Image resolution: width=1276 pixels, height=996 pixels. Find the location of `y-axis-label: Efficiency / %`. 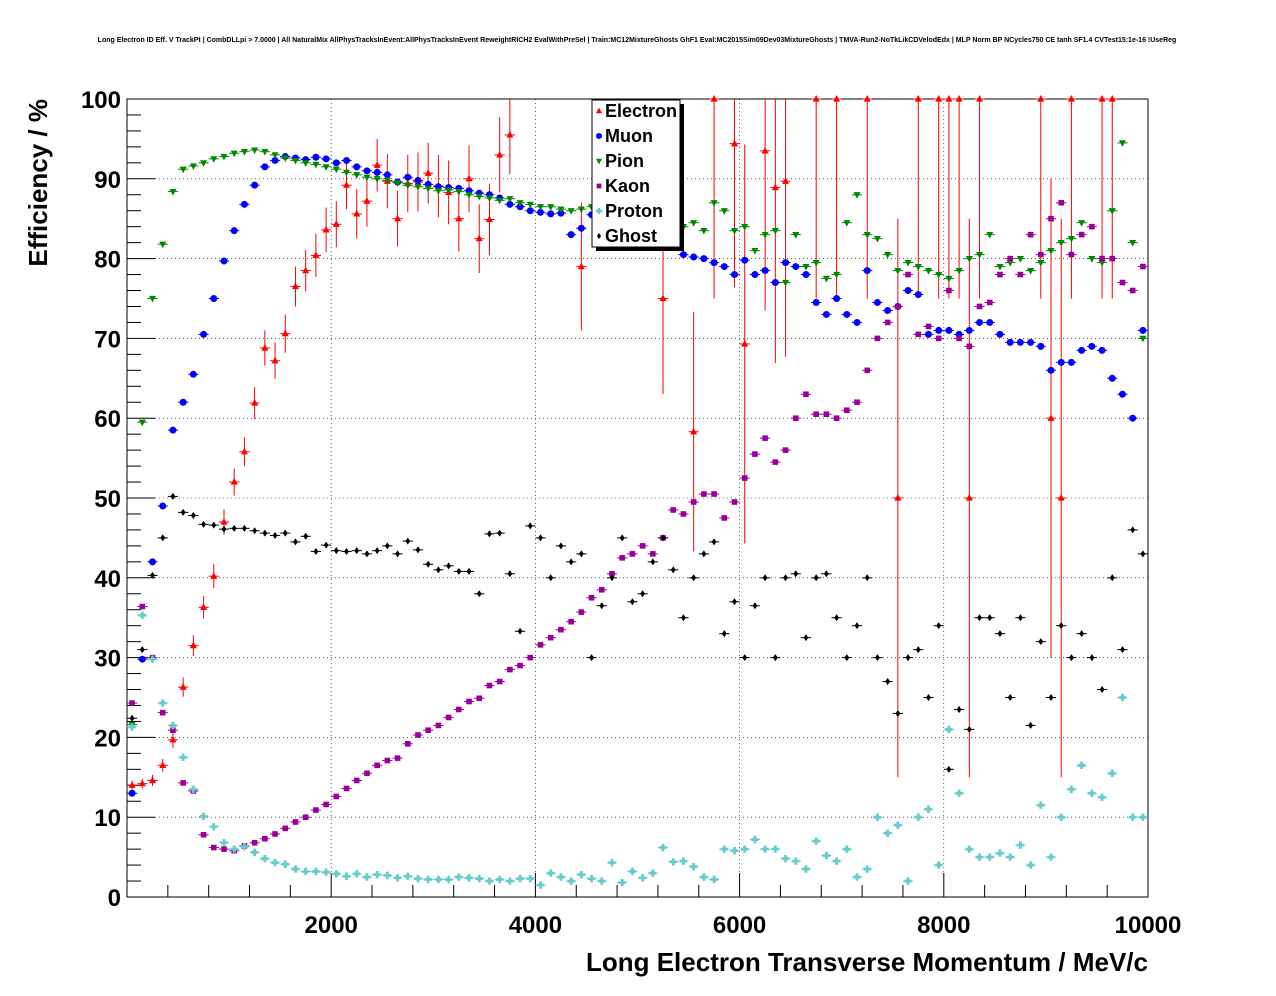

y-axis-label: Efficiency / % is located at coordinates (38, 183).